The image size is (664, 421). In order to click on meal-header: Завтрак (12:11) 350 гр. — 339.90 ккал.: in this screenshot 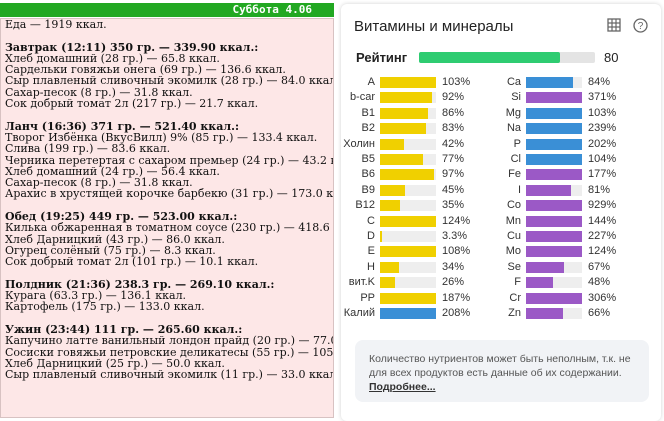, I will do `click(132, 47)`.